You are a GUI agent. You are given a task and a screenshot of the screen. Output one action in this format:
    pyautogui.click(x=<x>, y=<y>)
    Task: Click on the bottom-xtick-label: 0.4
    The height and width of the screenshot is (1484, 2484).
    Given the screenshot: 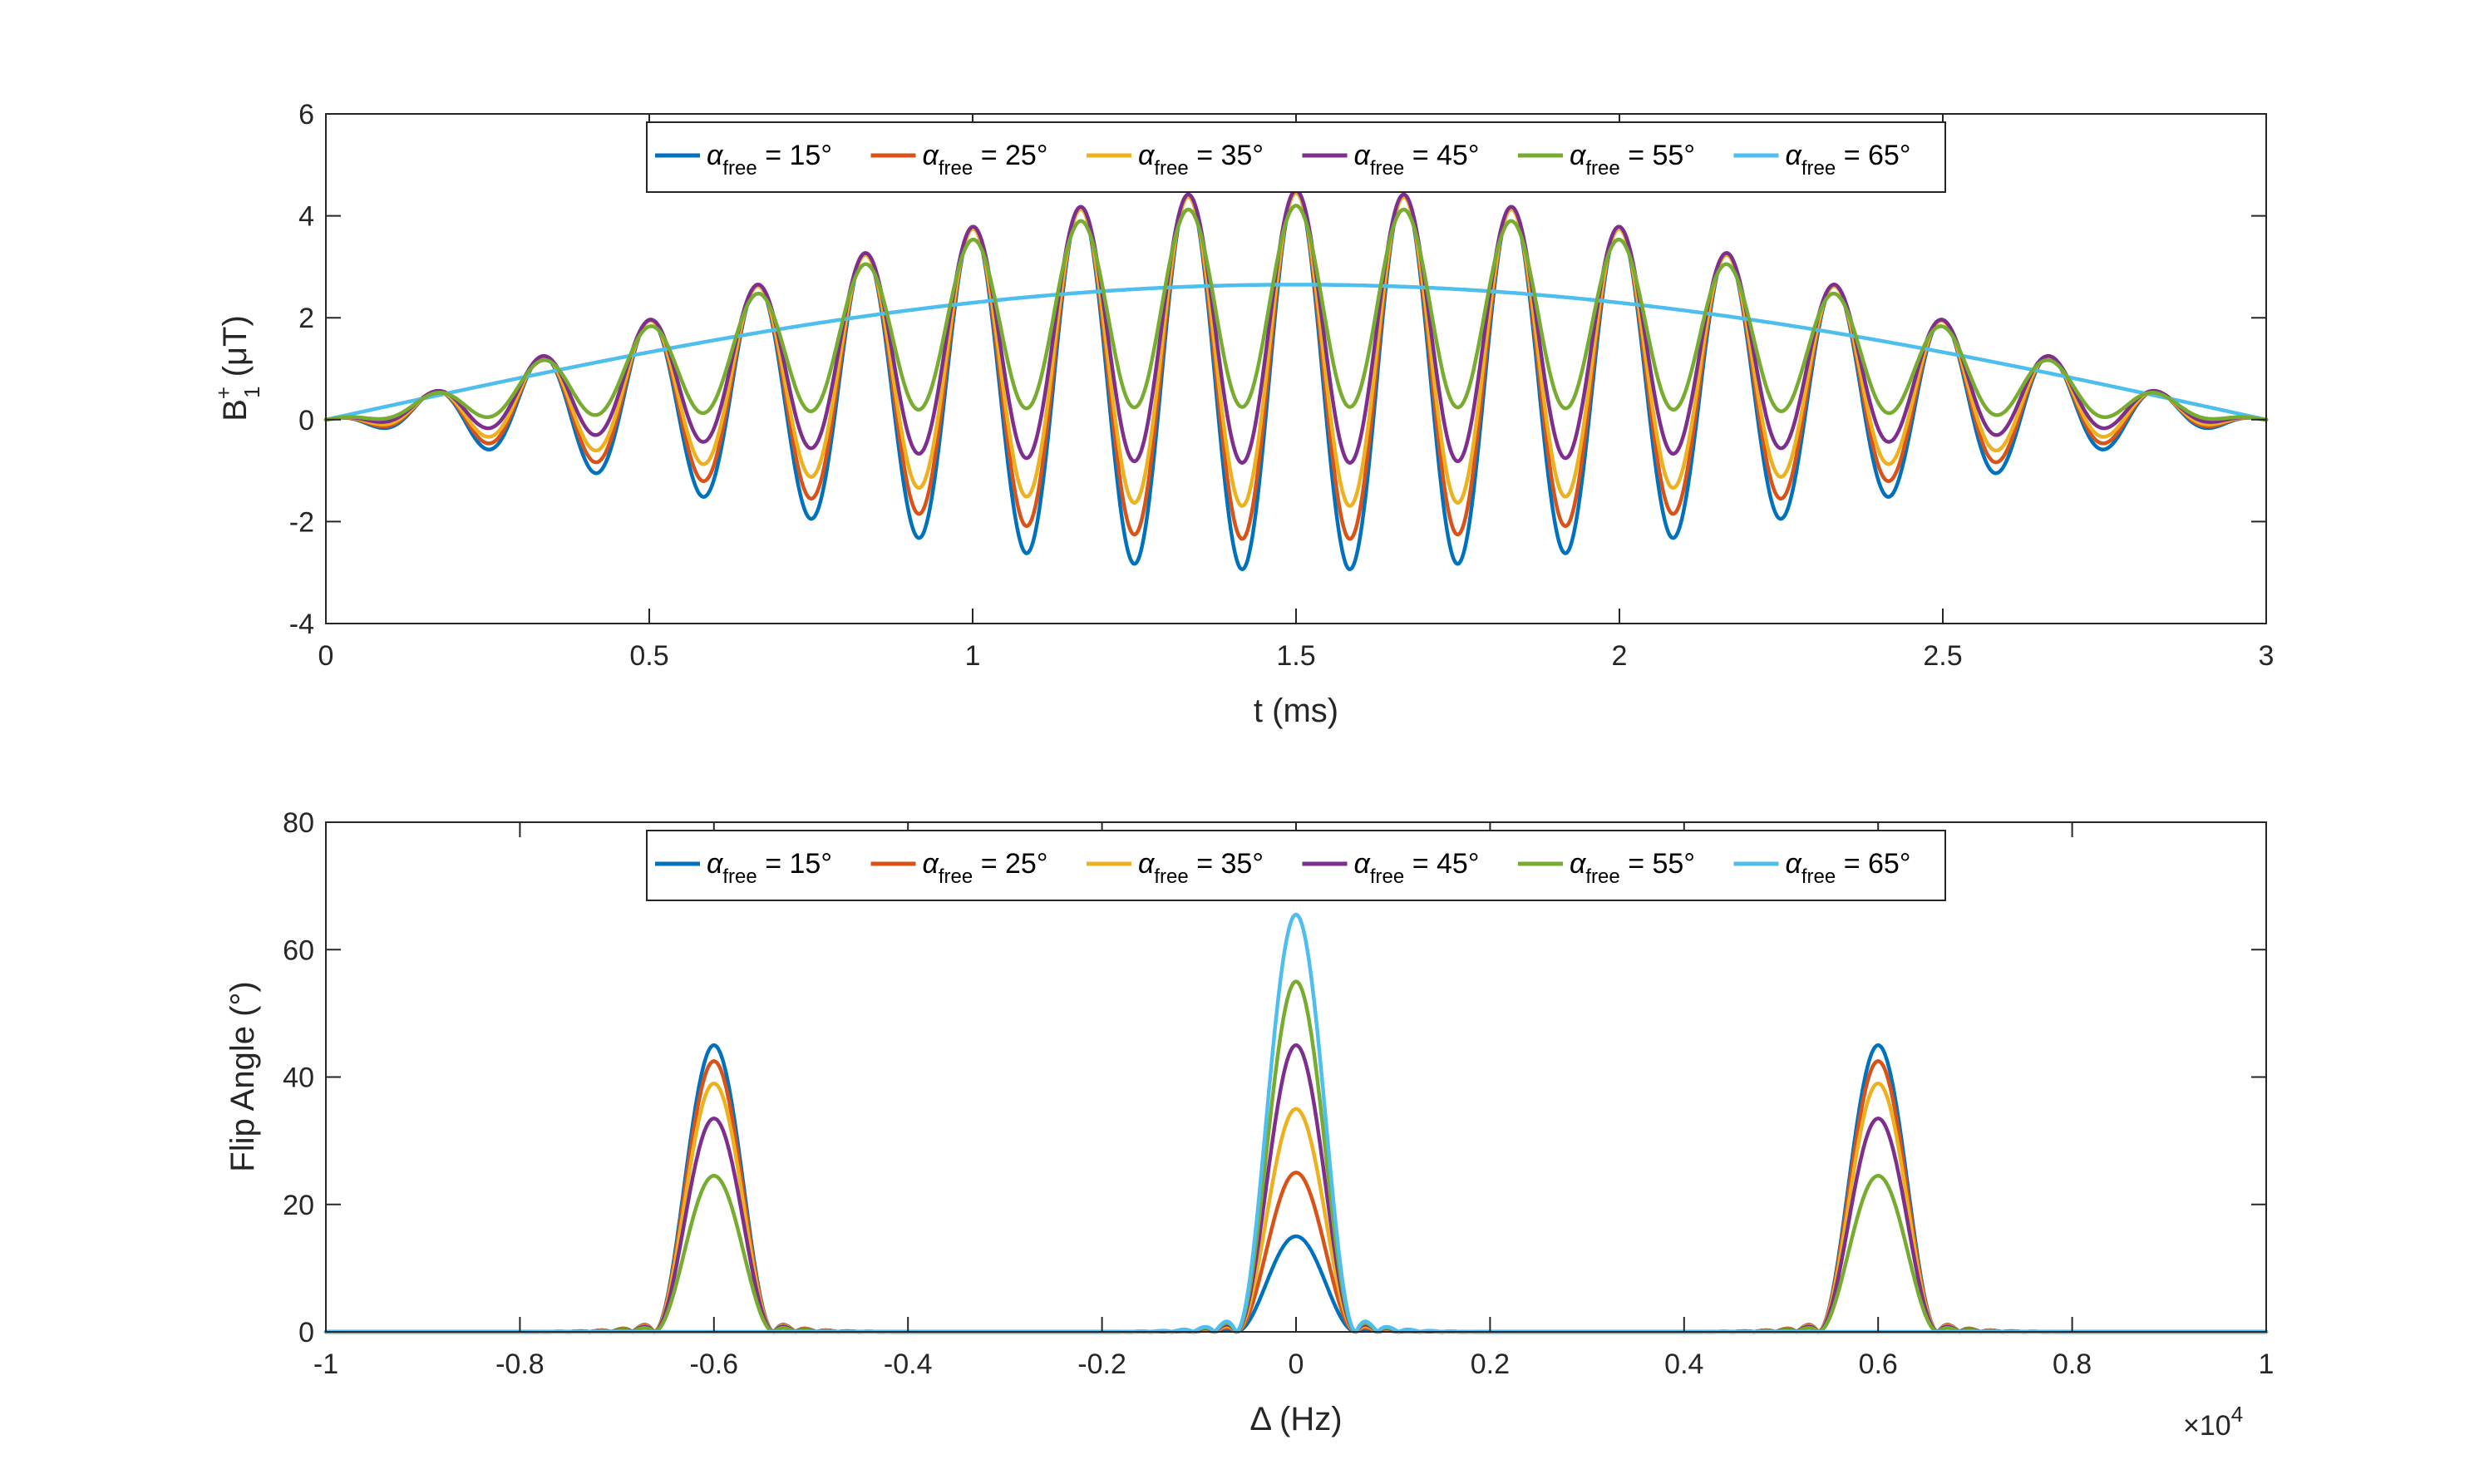 What is the action you would take?
    pyautogui.click(x=1683, y=1364)
    